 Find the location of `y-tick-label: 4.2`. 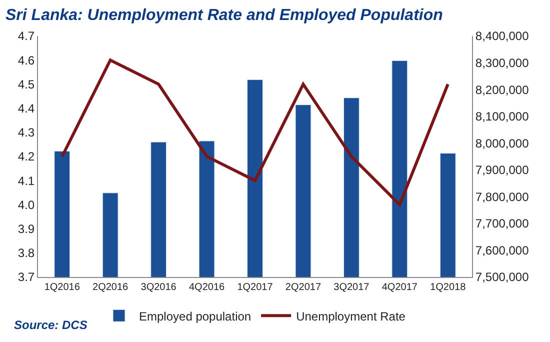

y-tick-label: 4.2 is located at coordinates (26, 157).